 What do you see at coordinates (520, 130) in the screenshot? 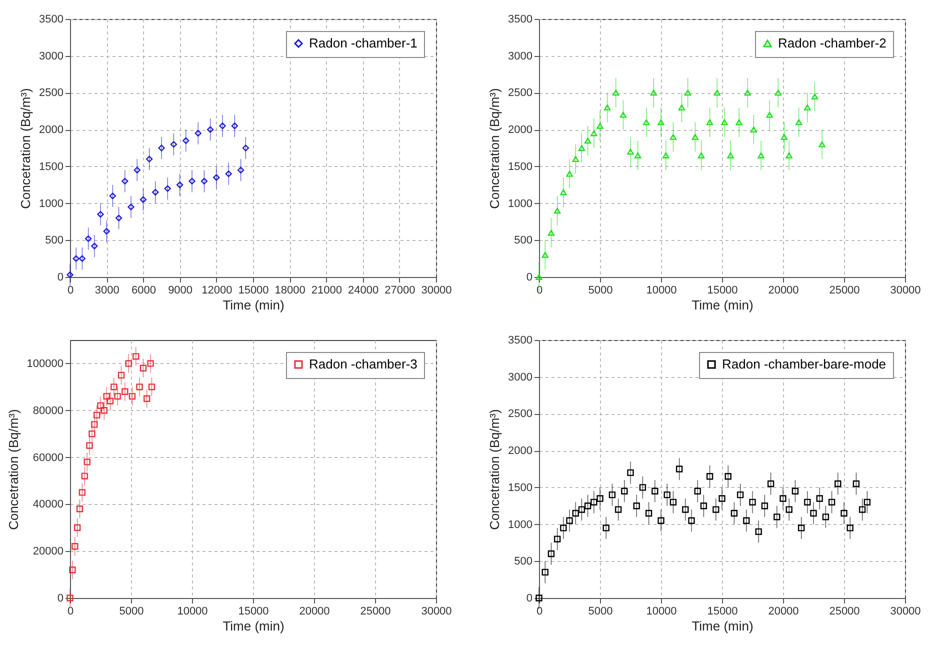
I see `y-tick-label: 2000` at bounding box center [520, 130].